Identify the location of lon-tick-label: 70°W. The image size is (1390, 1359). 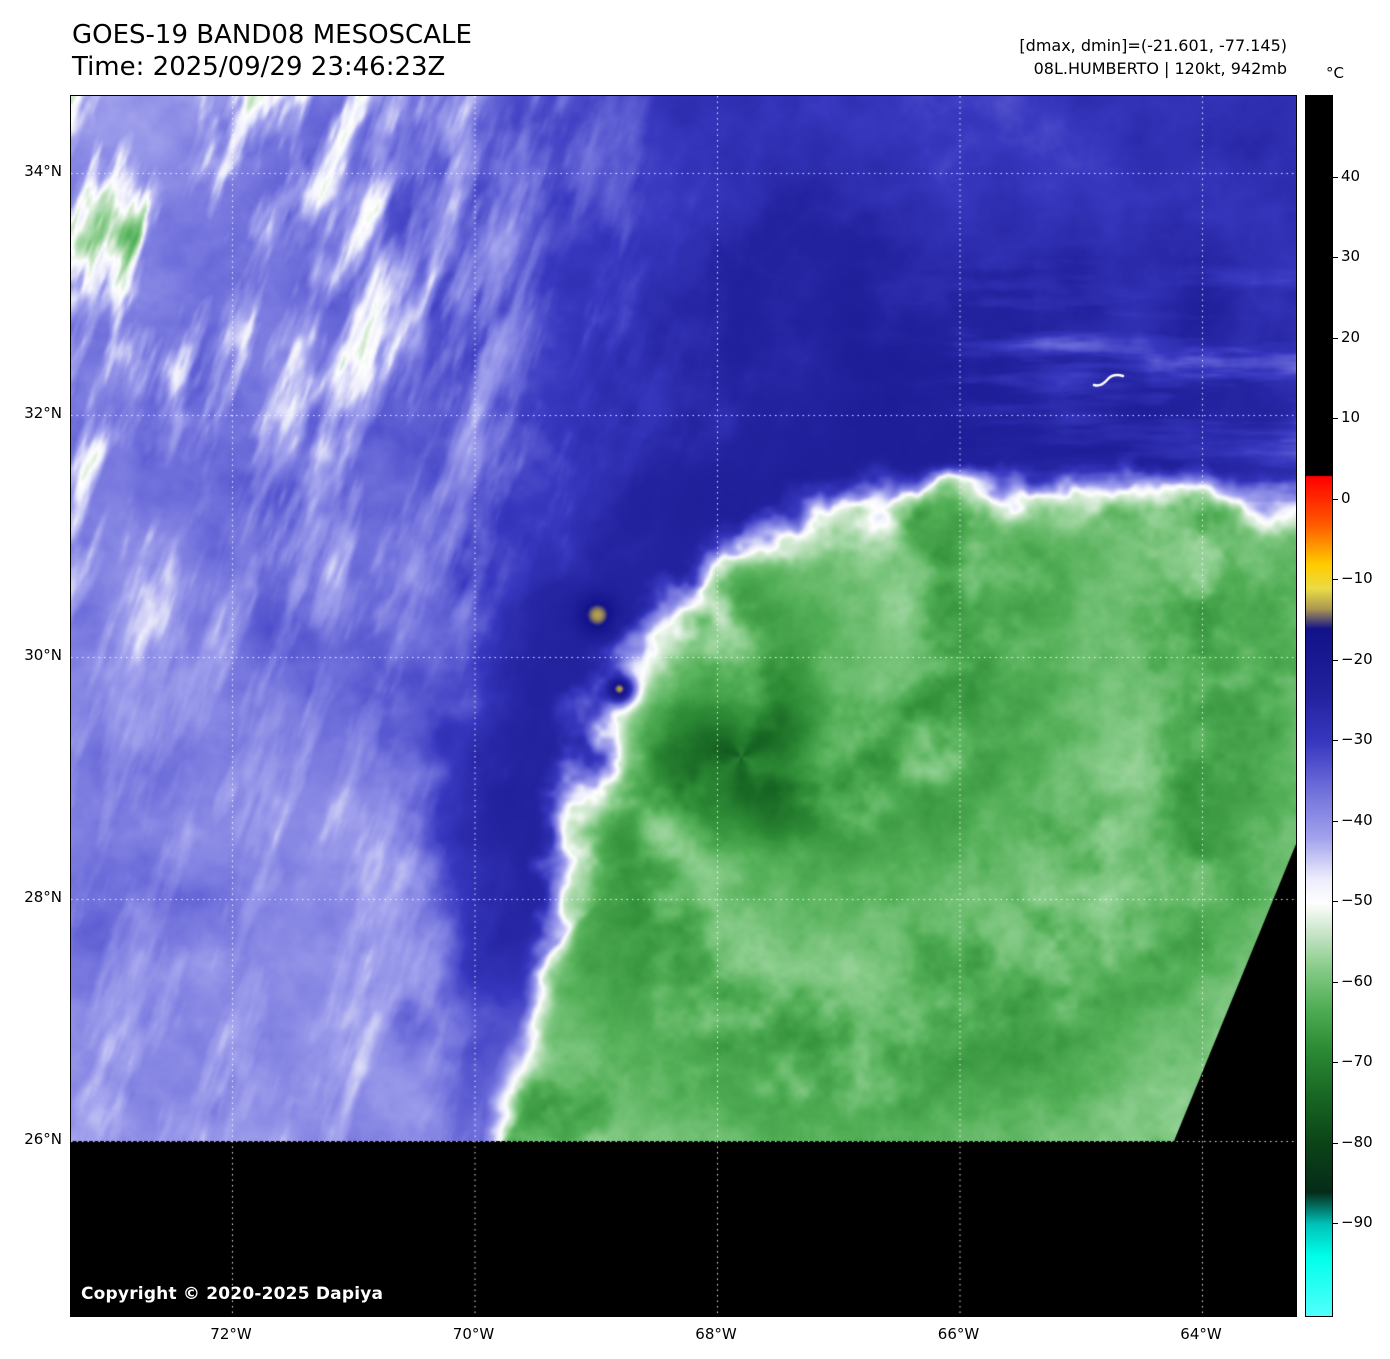
(473, 1334).